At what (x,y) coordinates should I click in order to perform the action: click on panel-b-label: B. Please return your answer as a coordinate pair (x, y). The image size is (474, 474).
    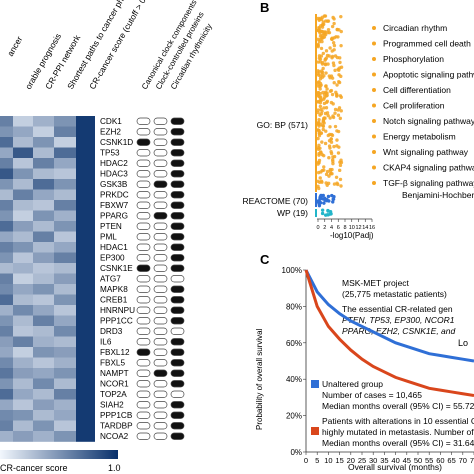
    Looking at the image, I should click on (264, 7).